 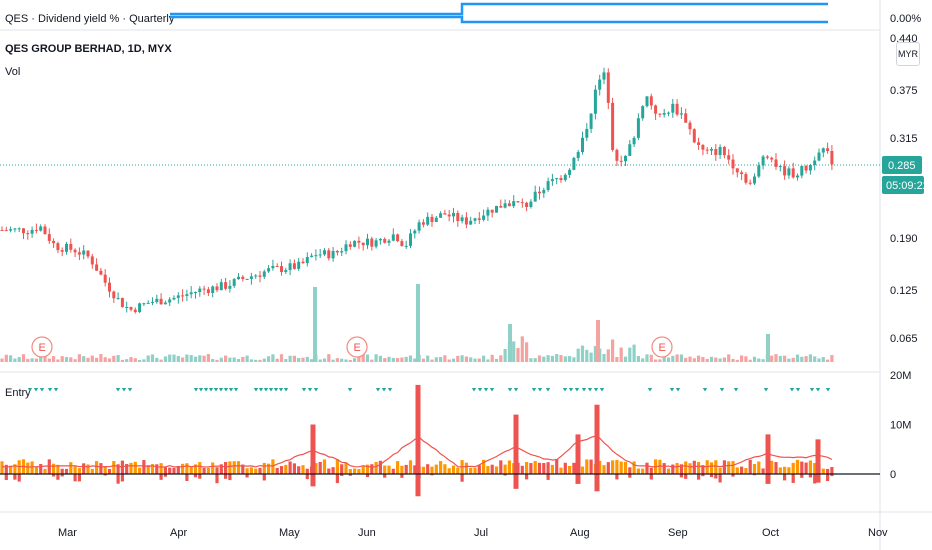 I want to click on earnings-badge-label: E, so click(x=662, y=348).